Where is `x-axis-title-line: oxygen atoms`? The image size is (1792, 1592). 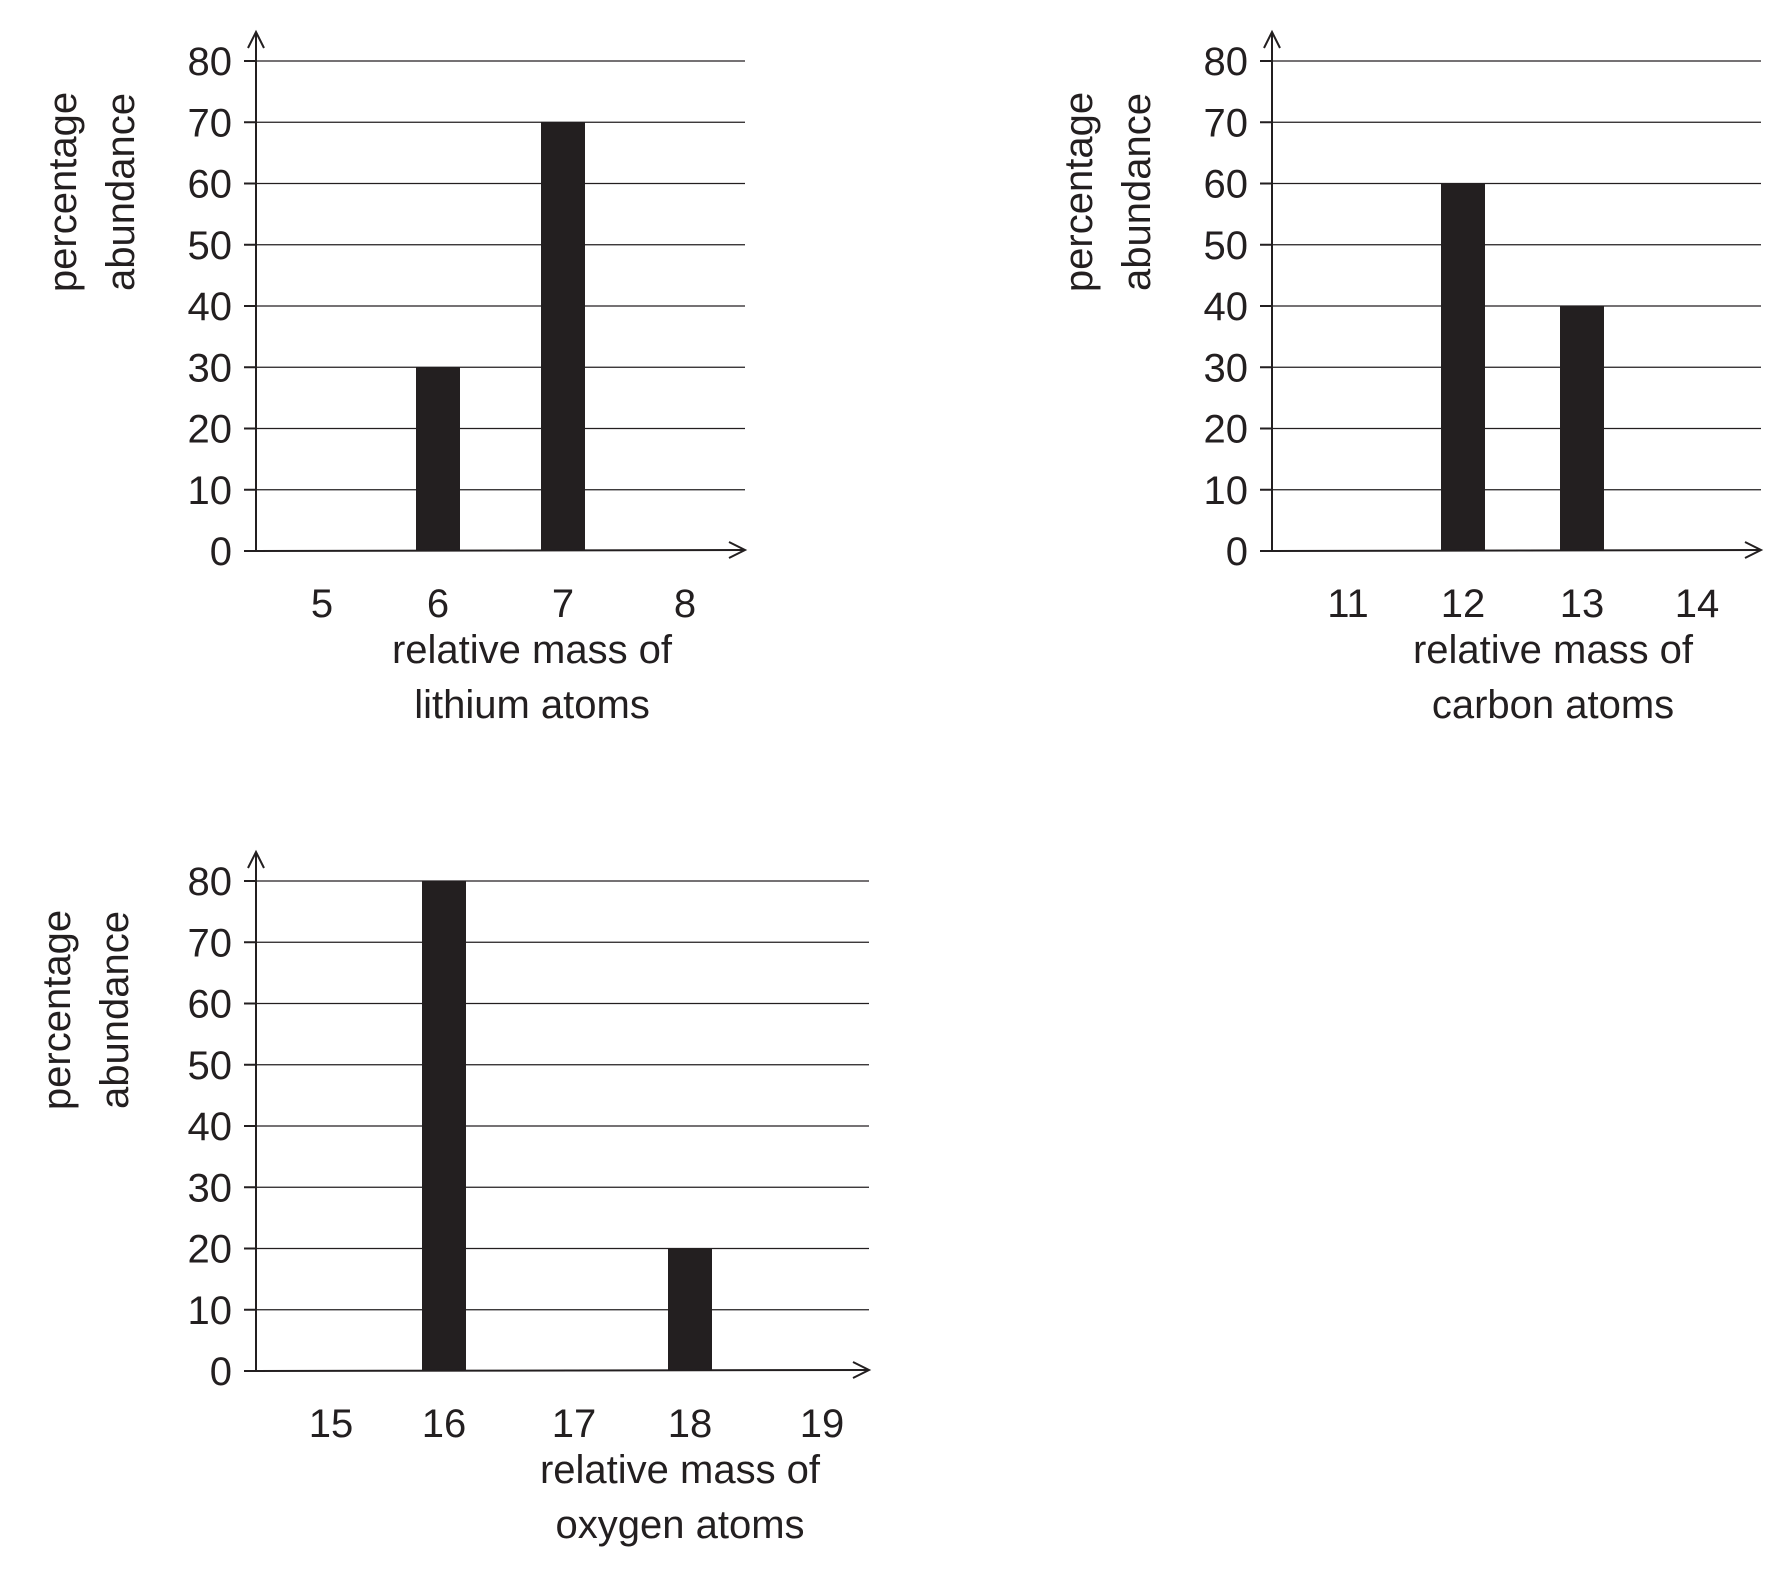
x-axis-title-line: oxygen atoms is located at coordinates (679, 1525).